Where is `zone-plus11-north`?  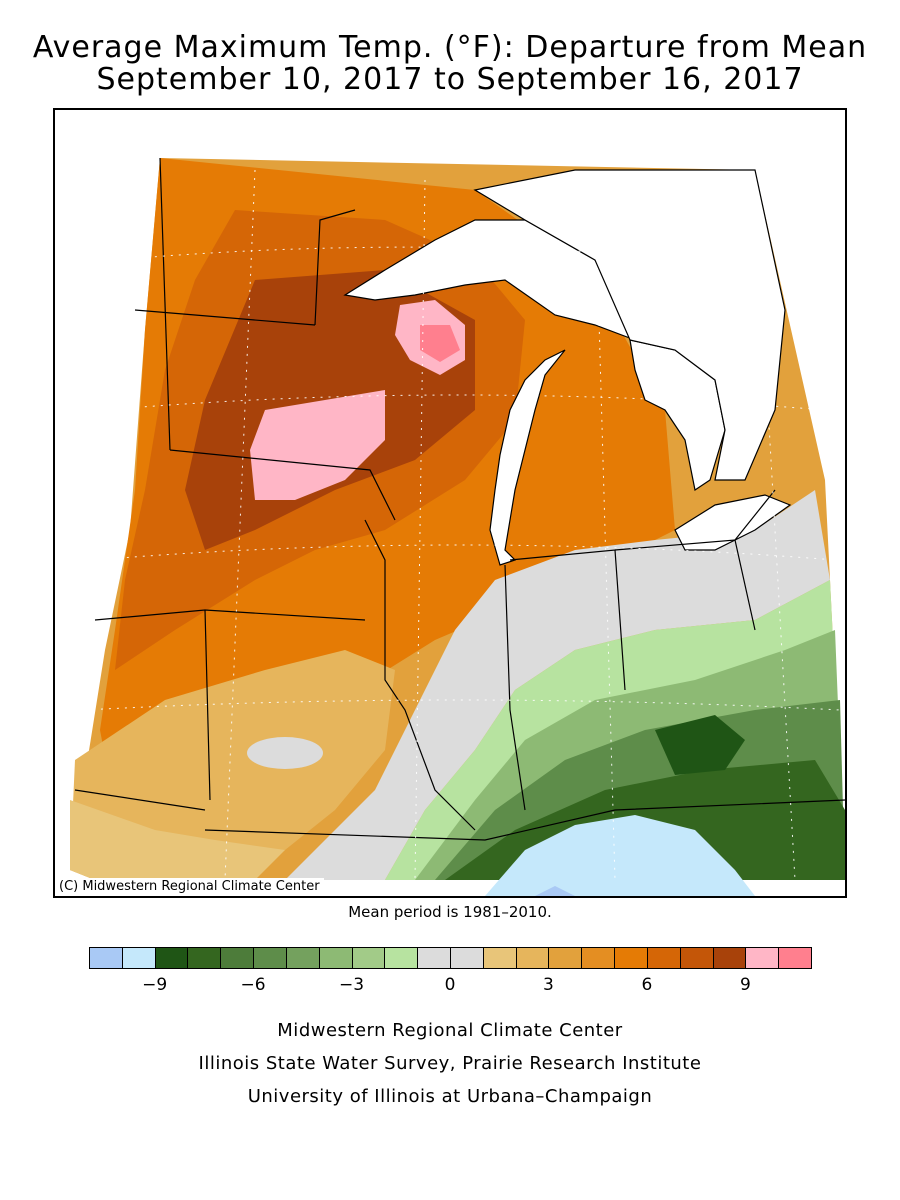
zone-plus11-north is located at coordinates (440, 343).